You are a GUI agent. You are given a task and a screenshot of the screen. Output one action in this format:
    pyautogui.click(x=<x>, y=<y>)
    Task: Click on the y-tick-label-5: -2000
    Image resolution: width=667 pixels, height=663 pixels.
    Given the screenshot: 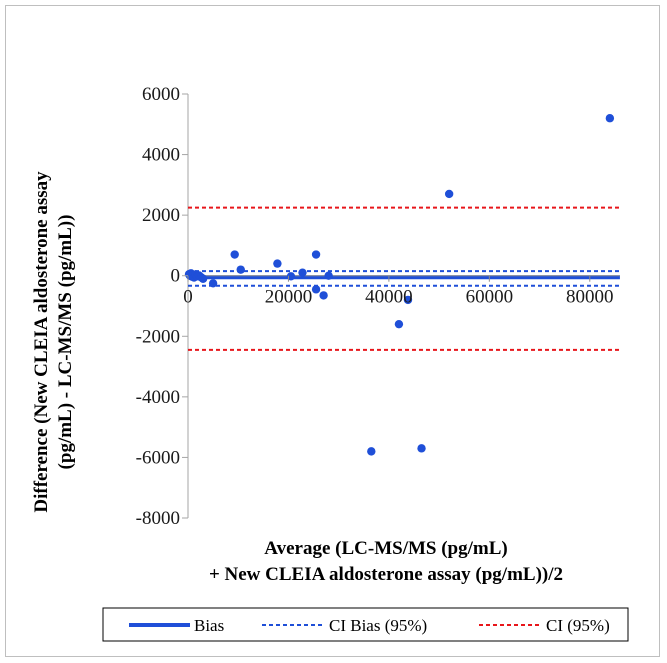 What is the action you would take?
    pyautogui.click(x=158, y=336)
    